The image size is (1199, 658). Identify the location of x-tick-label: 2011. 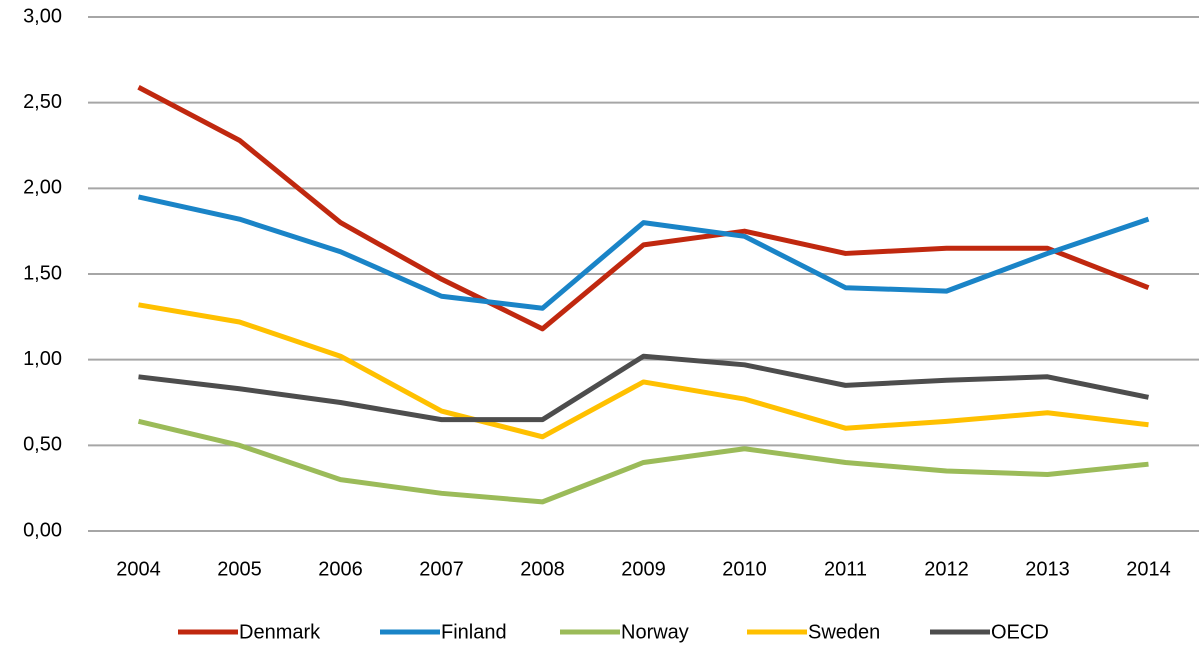
(845, 569).